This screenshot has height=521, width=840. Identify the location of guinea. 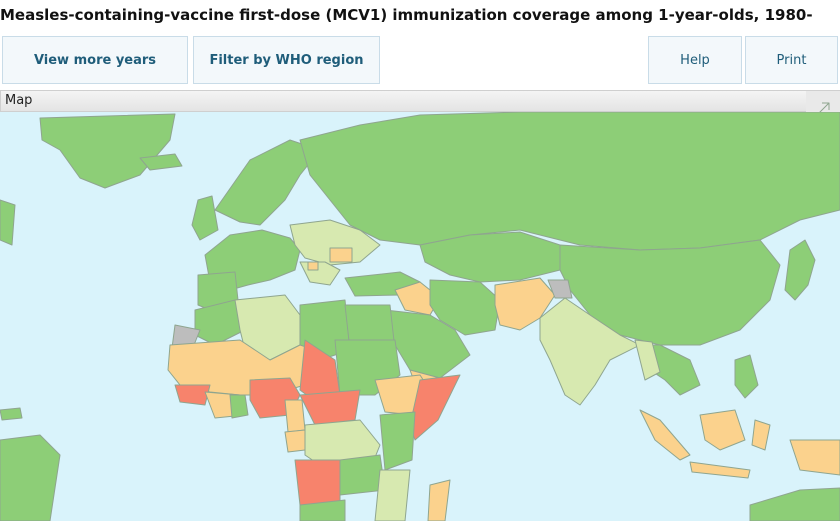
(192, 395).